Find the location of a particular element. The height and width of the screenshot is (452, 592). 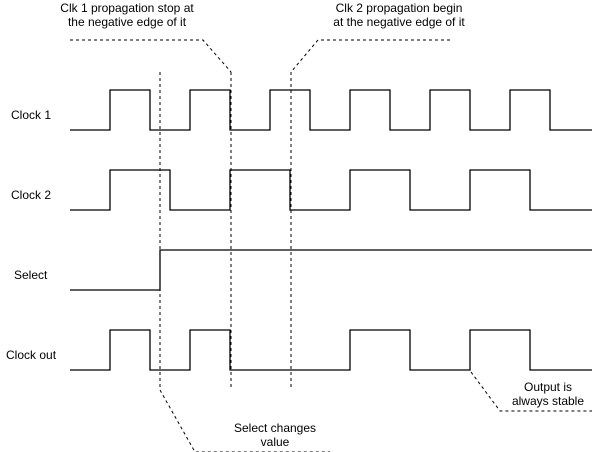

output-stable-annotation: Output is always stable is located at coordinates (548, 394).